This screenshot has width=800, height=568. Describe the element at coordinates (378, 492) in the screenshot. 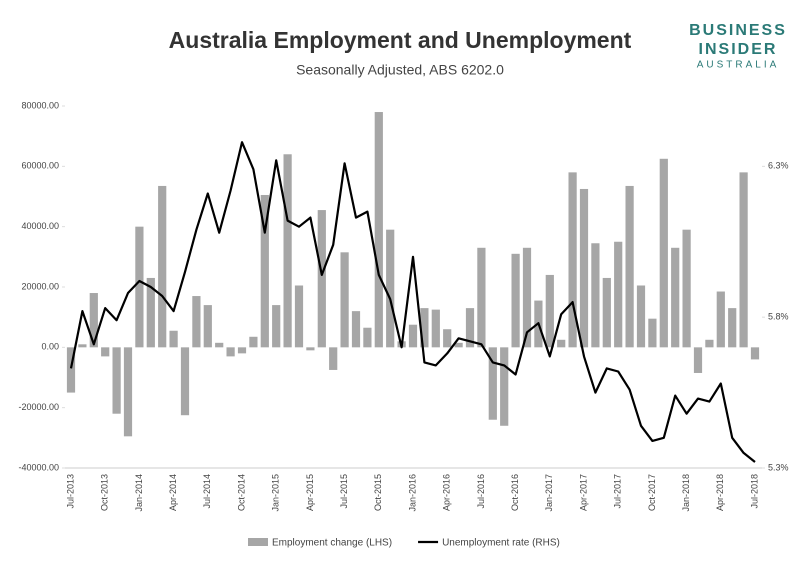

I see `x-tick-label: Oct-2015` at that location.